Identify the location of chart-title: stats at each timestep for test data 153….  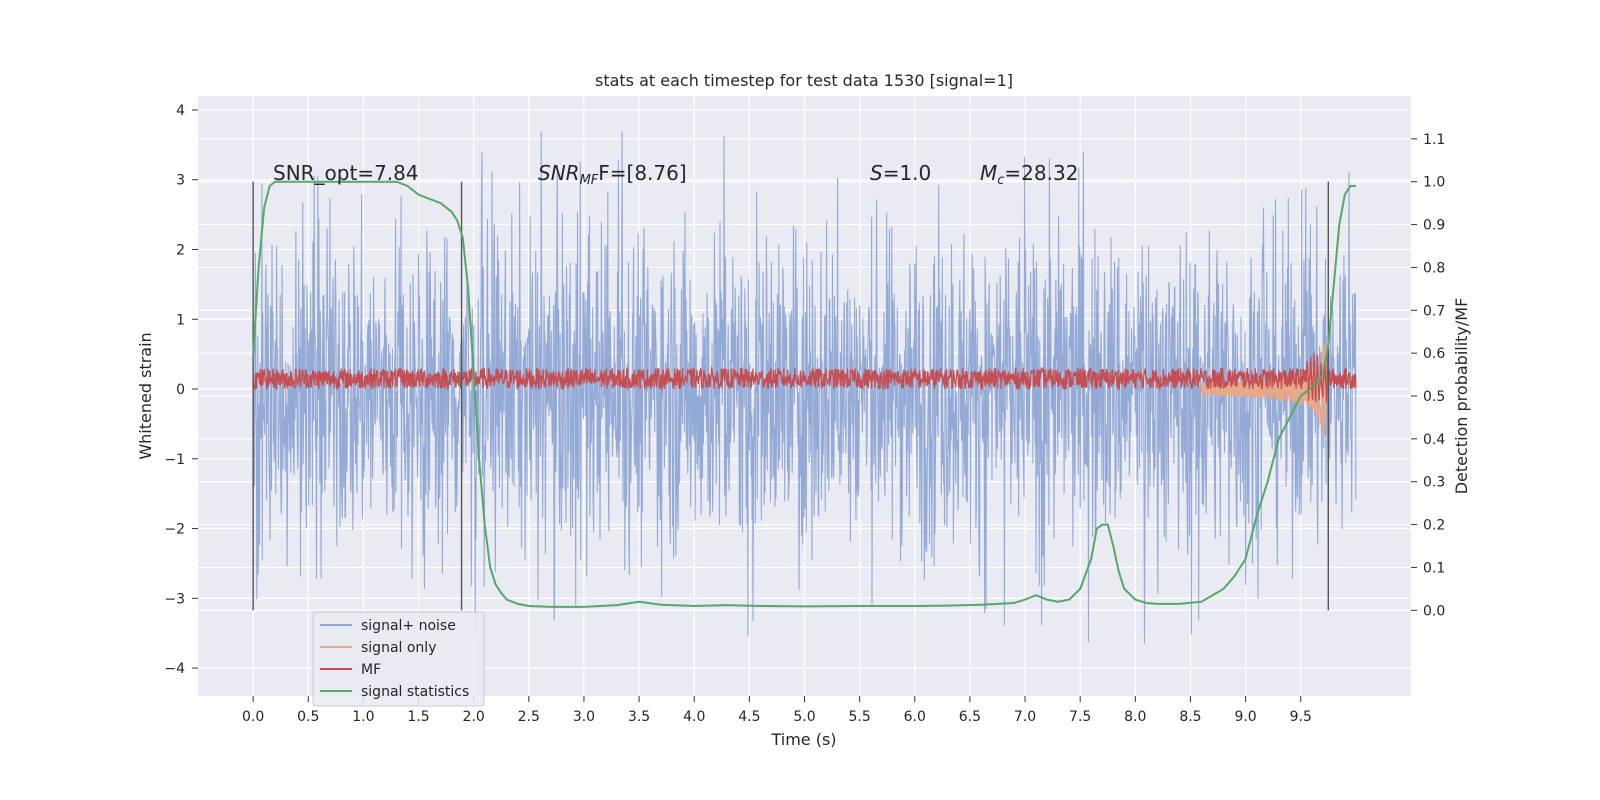
(804, 80).